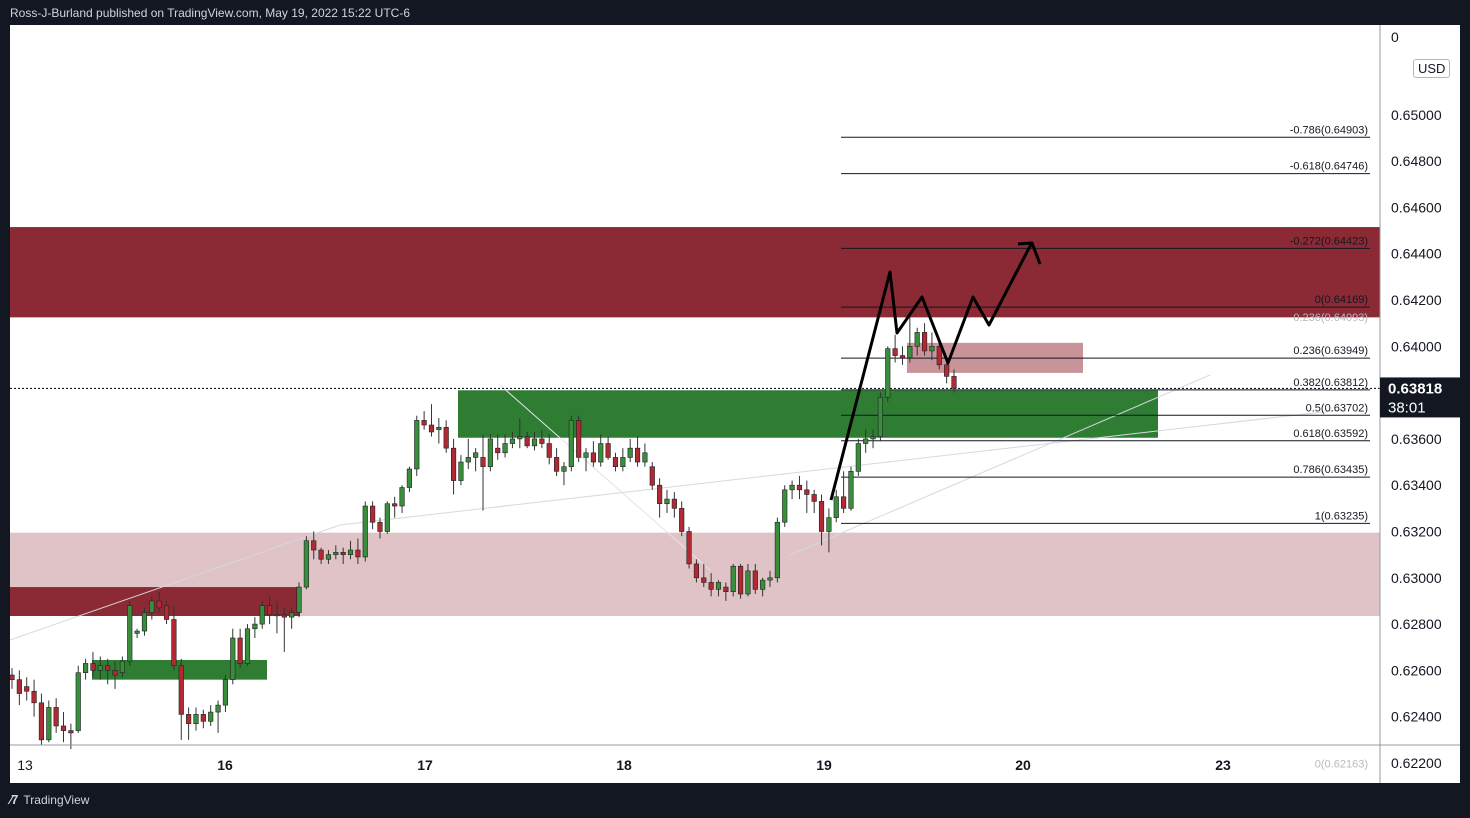 This screenshot has width=1470, height=818. I want to click on x-tick-label: 20, so click(1023, 765).